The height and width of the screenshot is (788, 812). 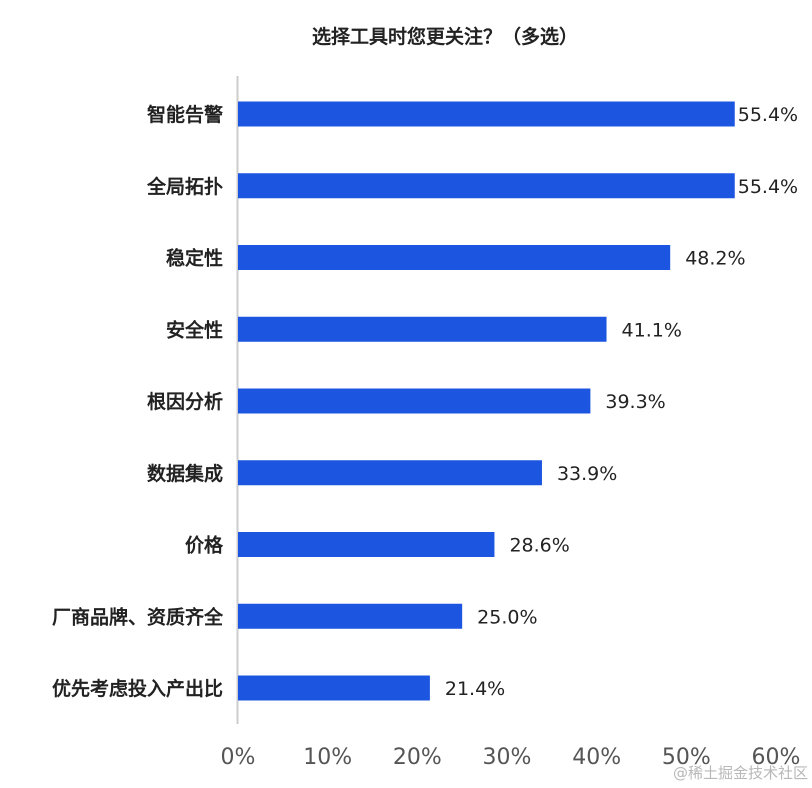 I want to click on x-tick-label: 40%, so click(x=596, y=757).